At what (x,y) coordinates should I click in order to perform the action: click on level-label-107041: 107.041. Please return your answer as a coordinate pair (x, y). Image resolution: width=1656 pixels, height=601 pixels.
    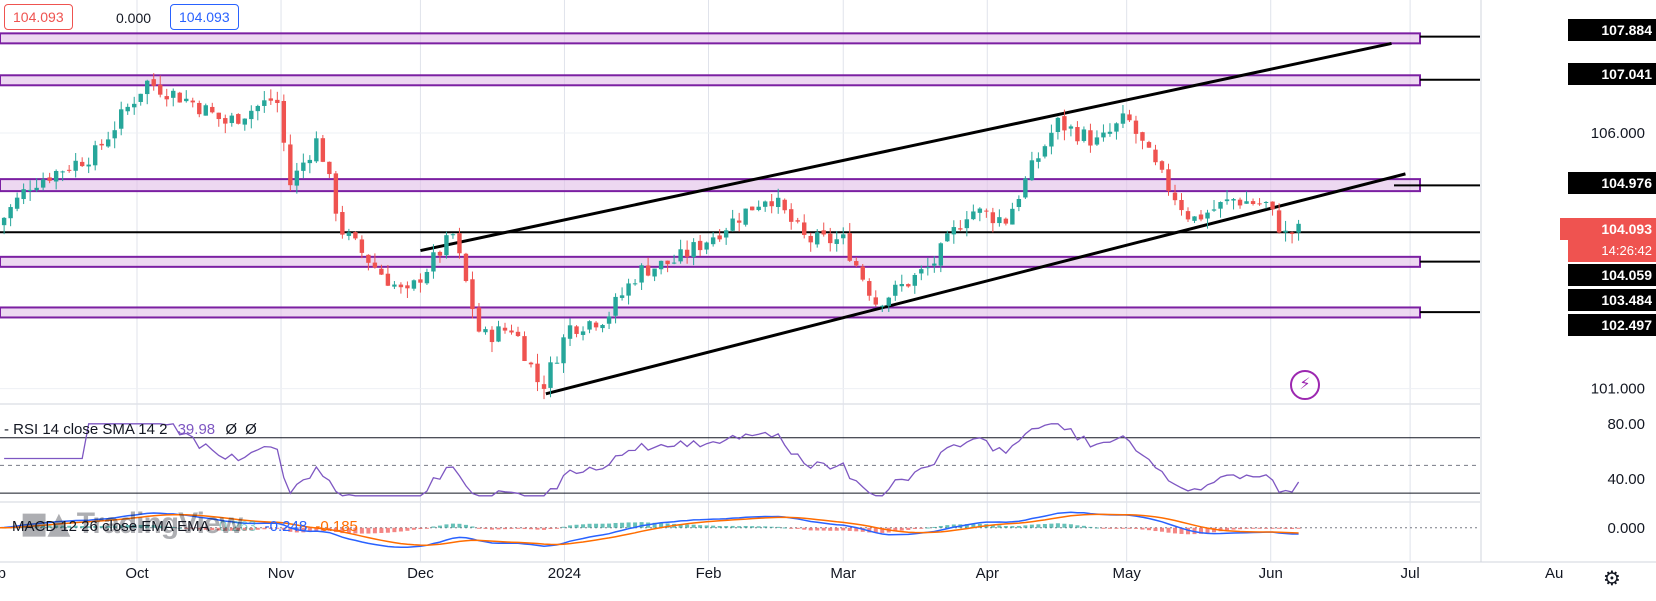
    Looking at the image, I should click on (1612, 74).